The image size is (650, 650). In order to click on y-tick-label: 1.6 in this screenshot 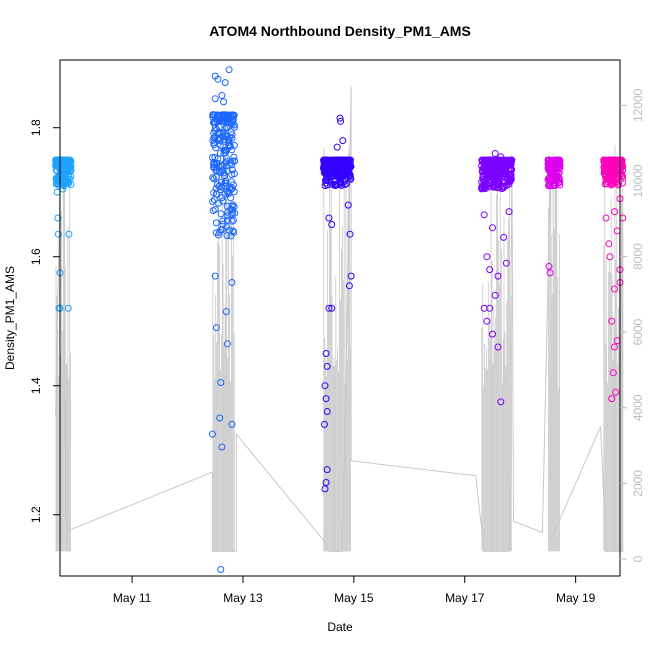, I will do `click(36, 256)`.